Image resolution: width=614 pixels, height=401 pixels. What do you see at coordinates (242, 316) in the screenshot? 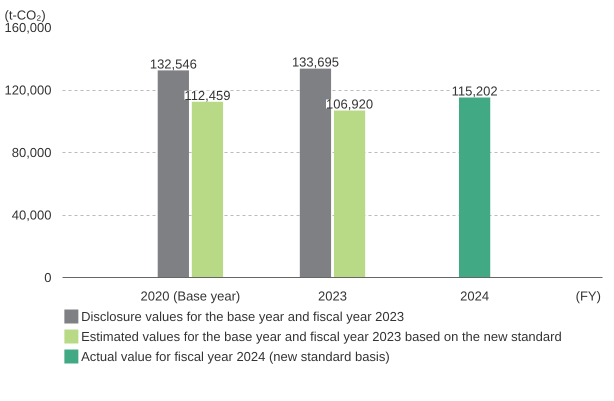
I see `legend-label: Disclosure values for the base year and fiscal year 2023` at bounding box center [242, 316].